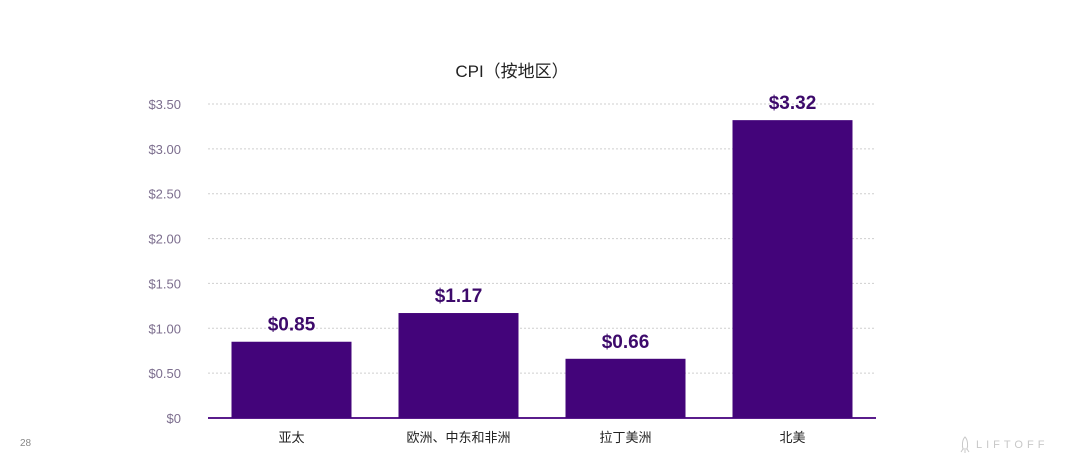 The width and height of the screenshot is (1066, 474). Describe the element at coordinates (459, 296) in the screenshot. I see `value-label: $1.17` at that location.